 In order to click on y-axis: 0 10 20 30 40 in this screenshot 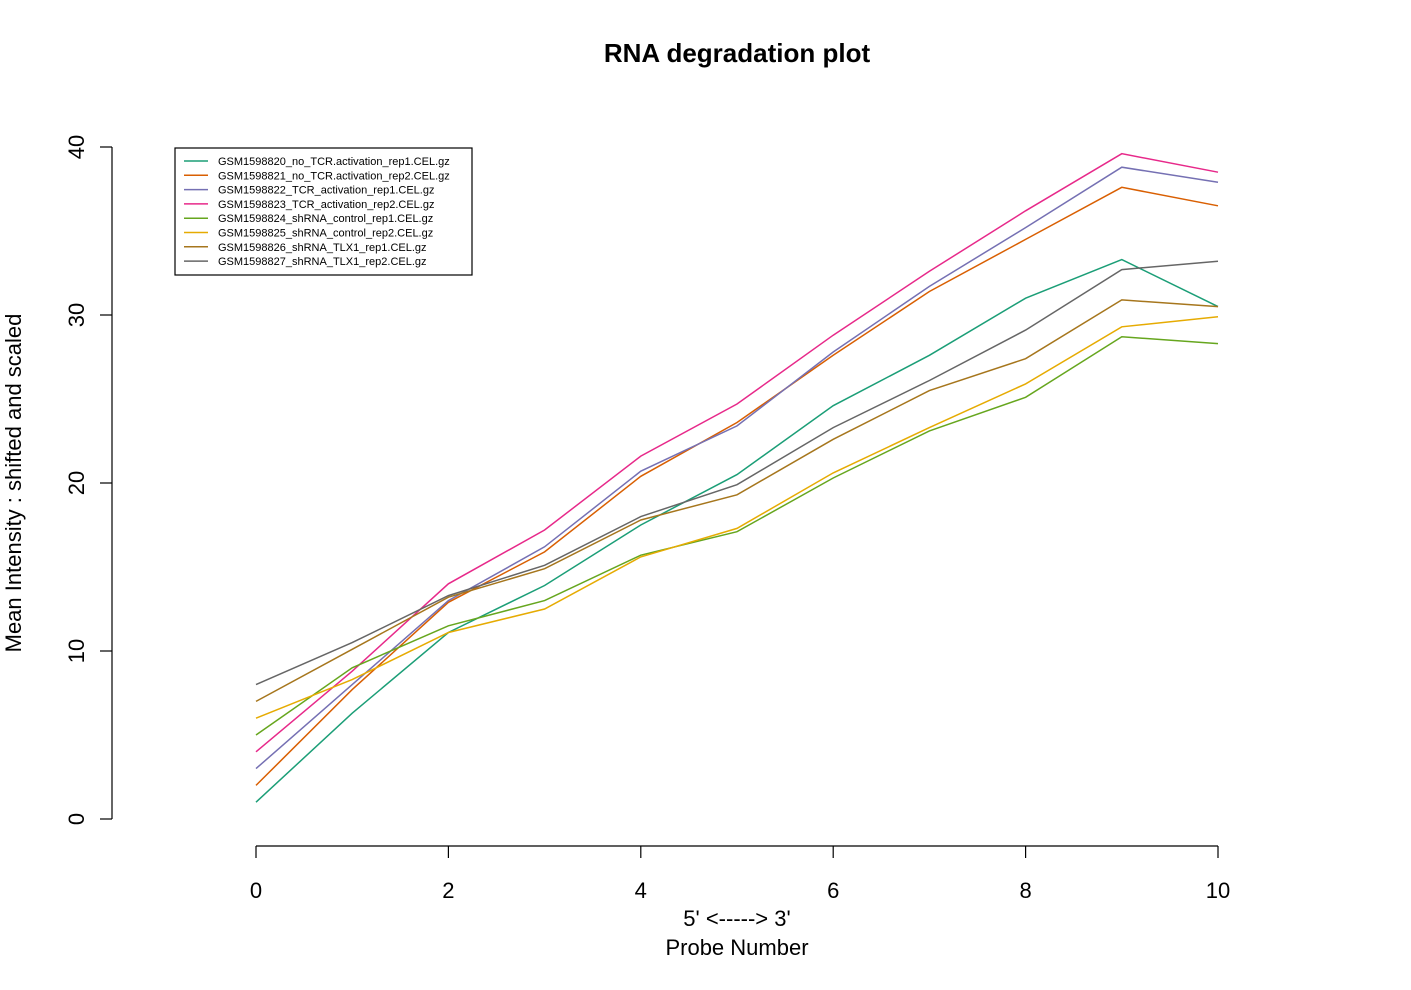, I will do `click(88, 480)`.